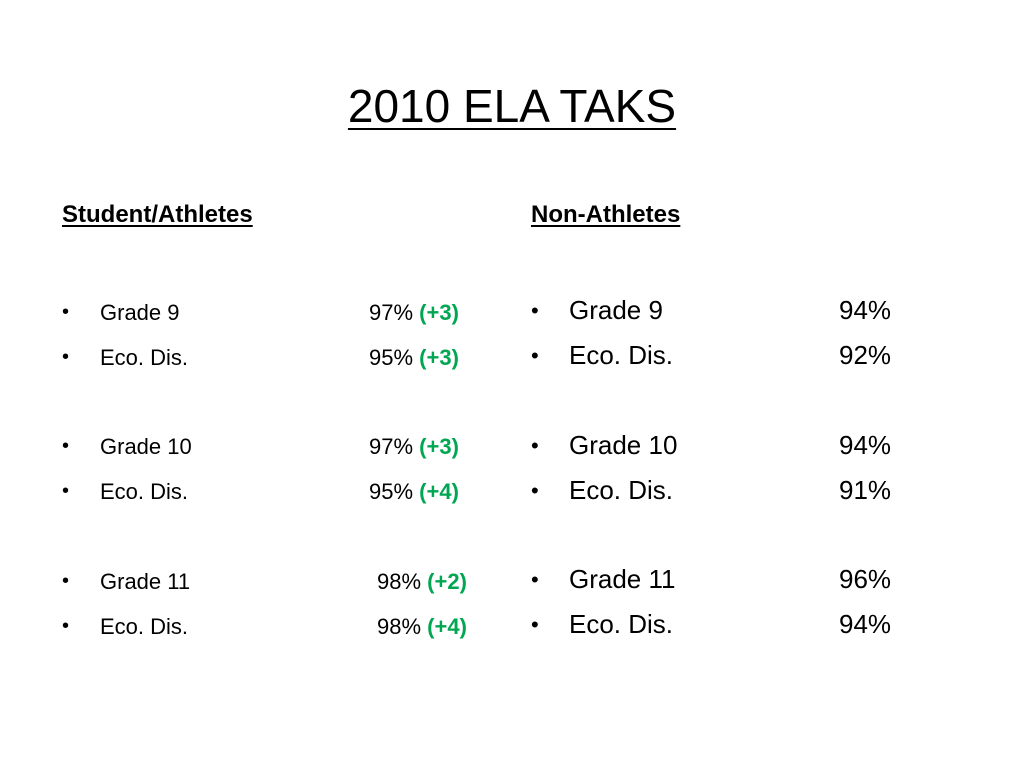 The image size is (1024, 768). Describe the element at coordinates (606, 214) in the screenshot. I see `non-athletes-heading: Non-Athletes` at that location.